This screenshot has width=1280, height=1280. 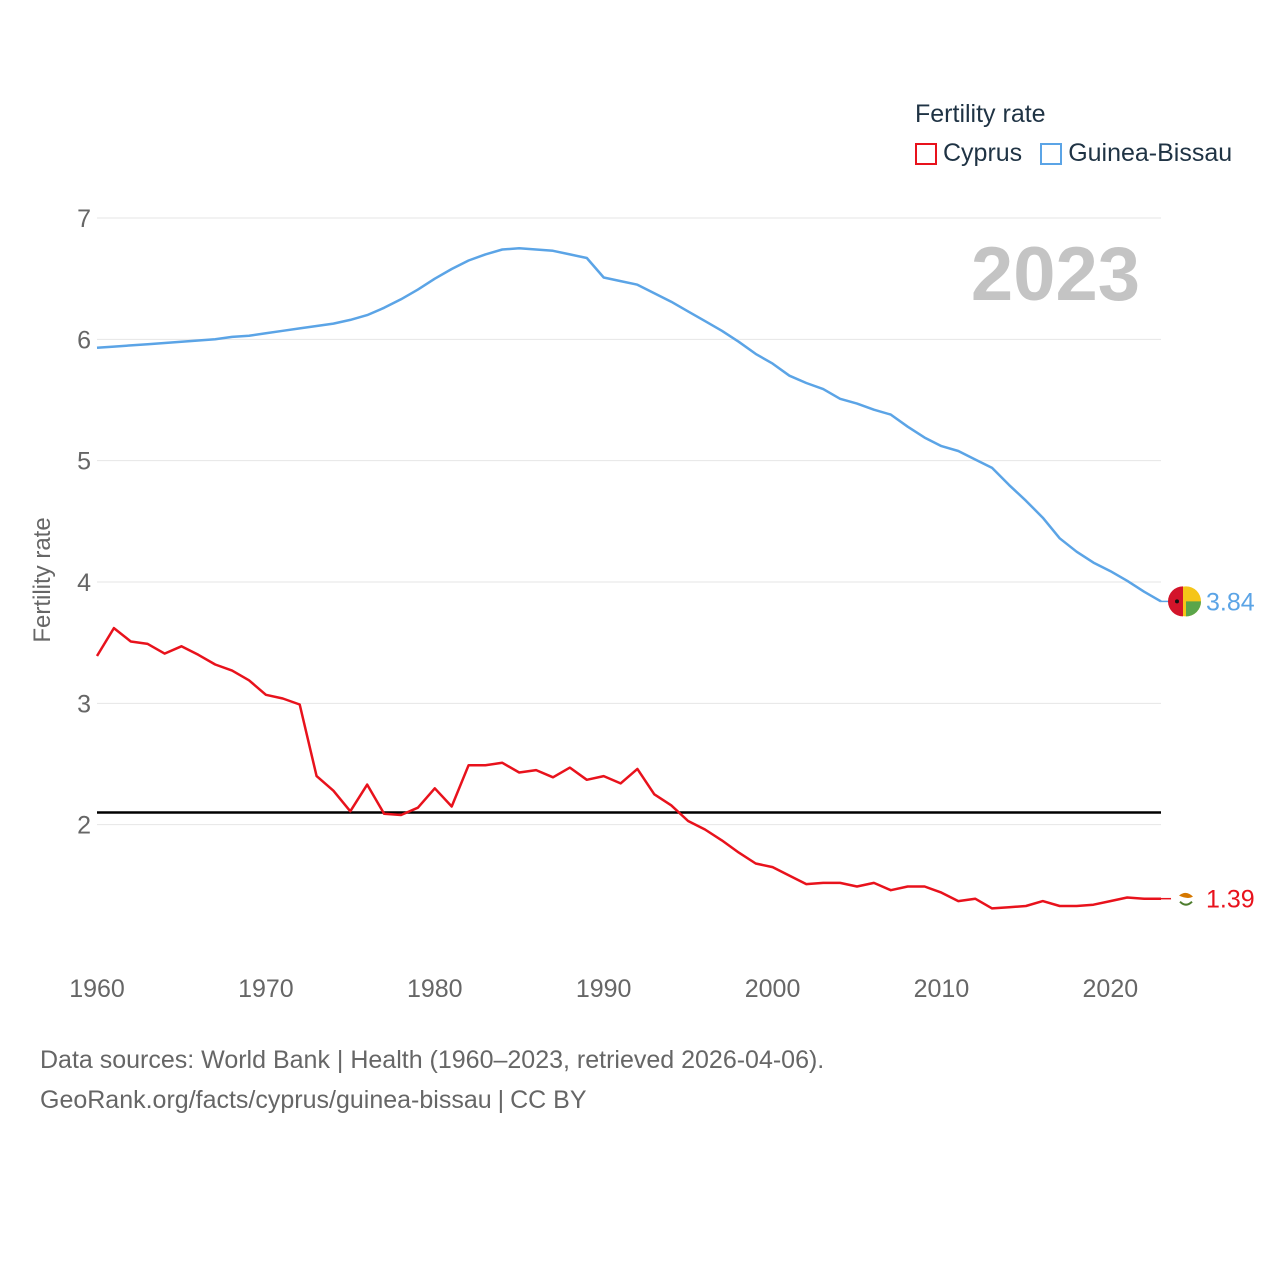 What do you see at coordinates (84, 704) in the screenshot?
I see `y-tick-3: 3` at bounding box center [84, 704].